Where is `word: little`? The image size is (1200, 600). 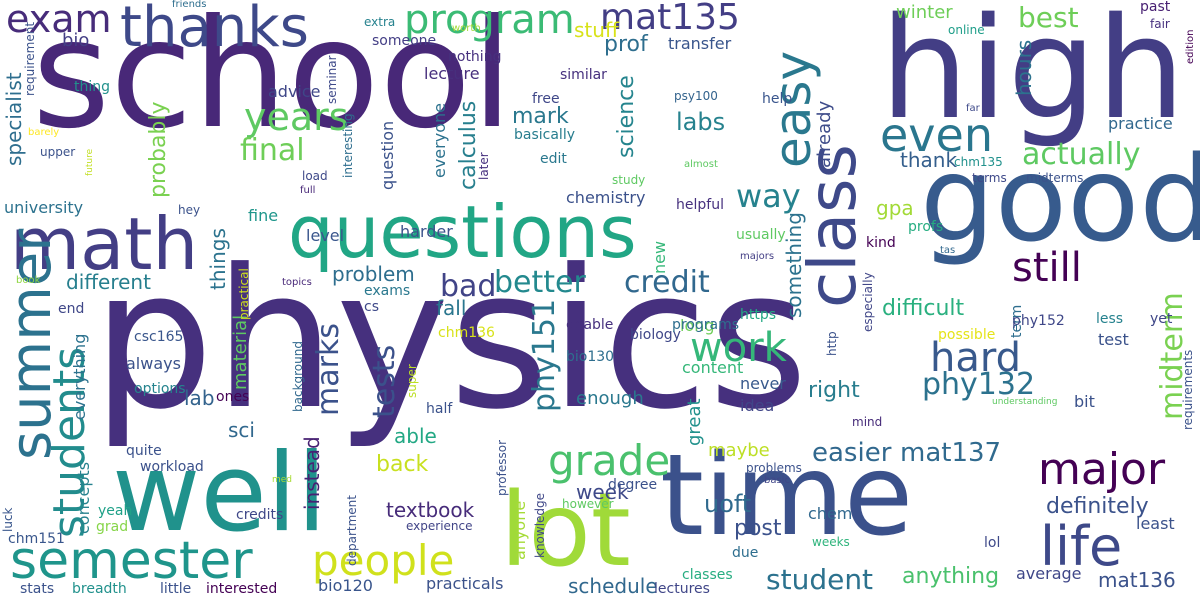
word: little is located at coordinates (176, 589).